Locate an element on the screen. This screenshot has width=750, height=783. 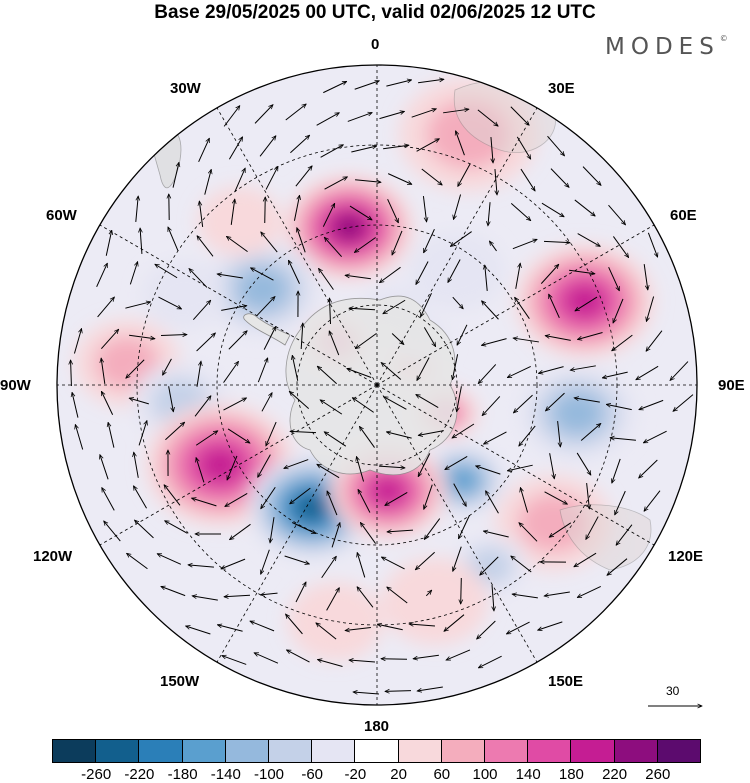
colorbar-tick-label: -60 is located at coordinates (312, 774).